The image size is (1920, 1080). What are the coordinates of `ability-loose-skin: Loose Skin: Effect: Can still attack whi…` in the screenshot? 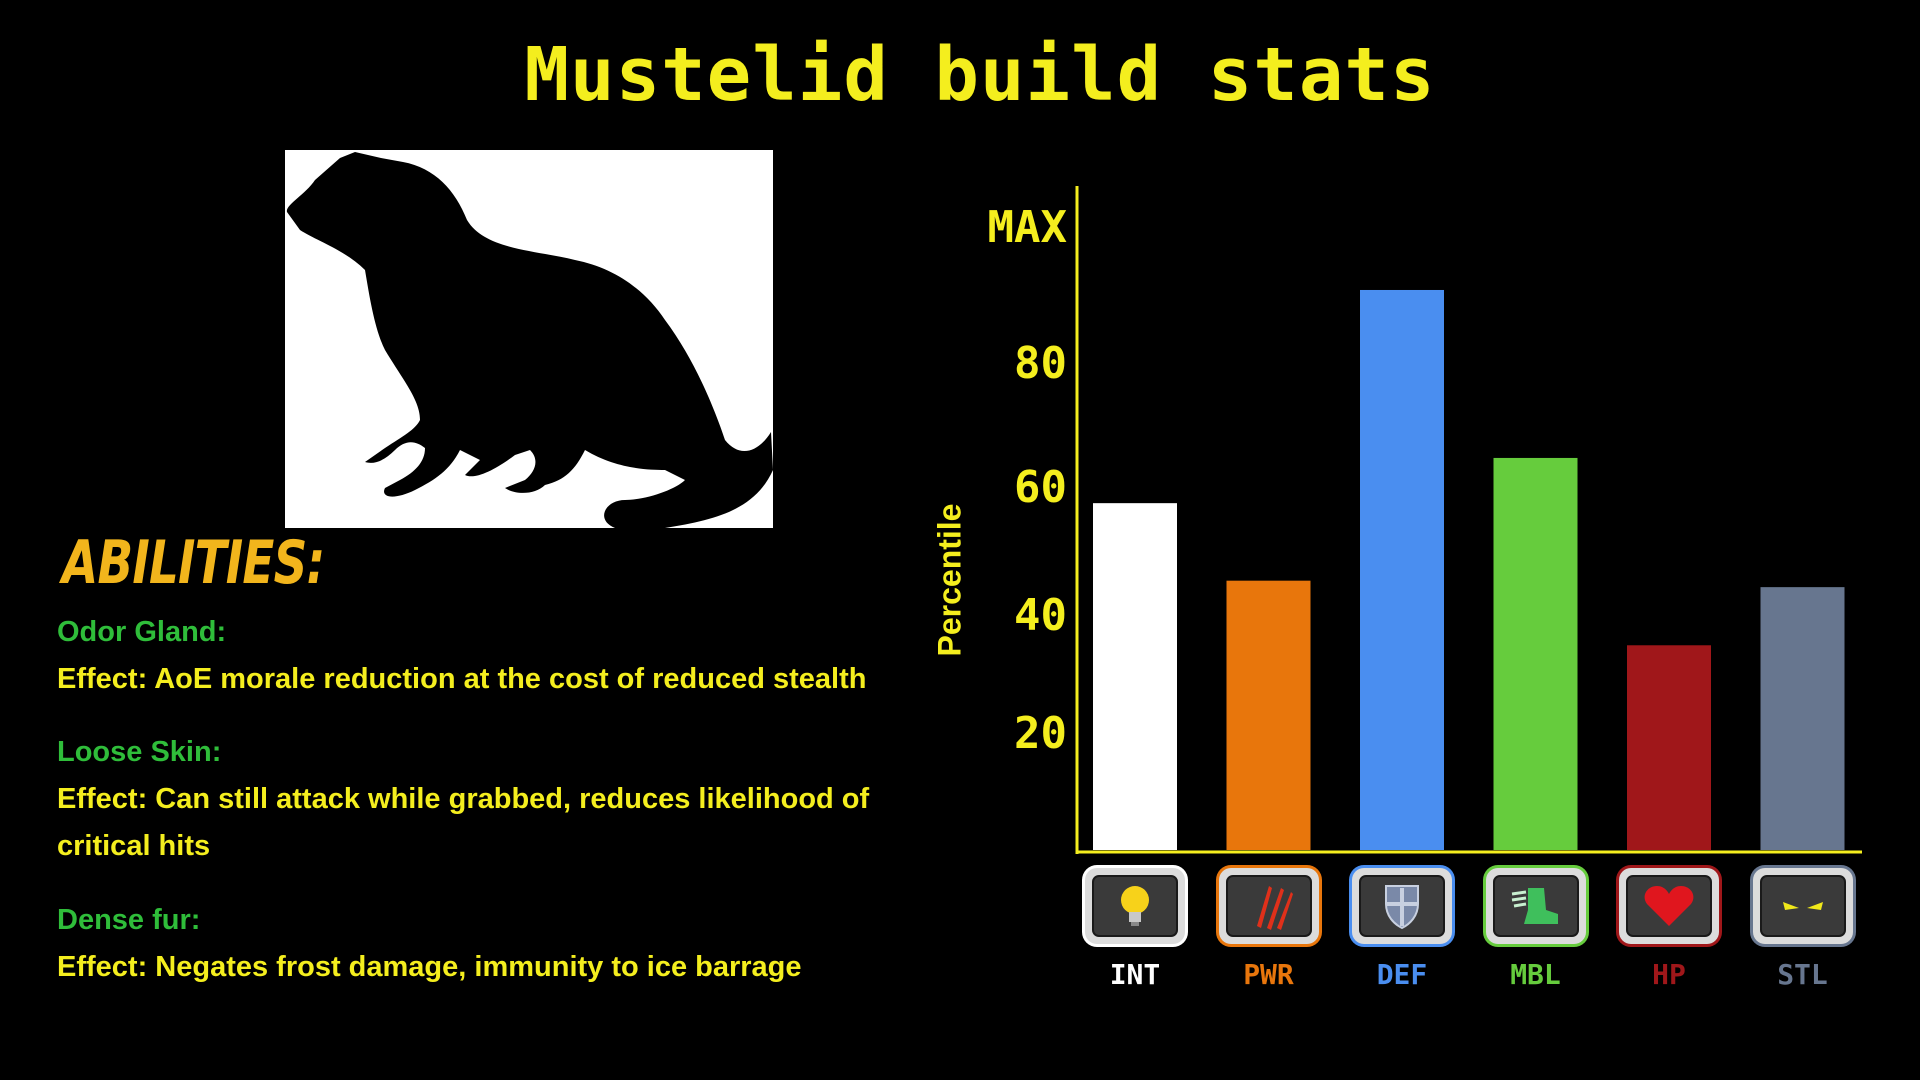 It's located at (497, 799).